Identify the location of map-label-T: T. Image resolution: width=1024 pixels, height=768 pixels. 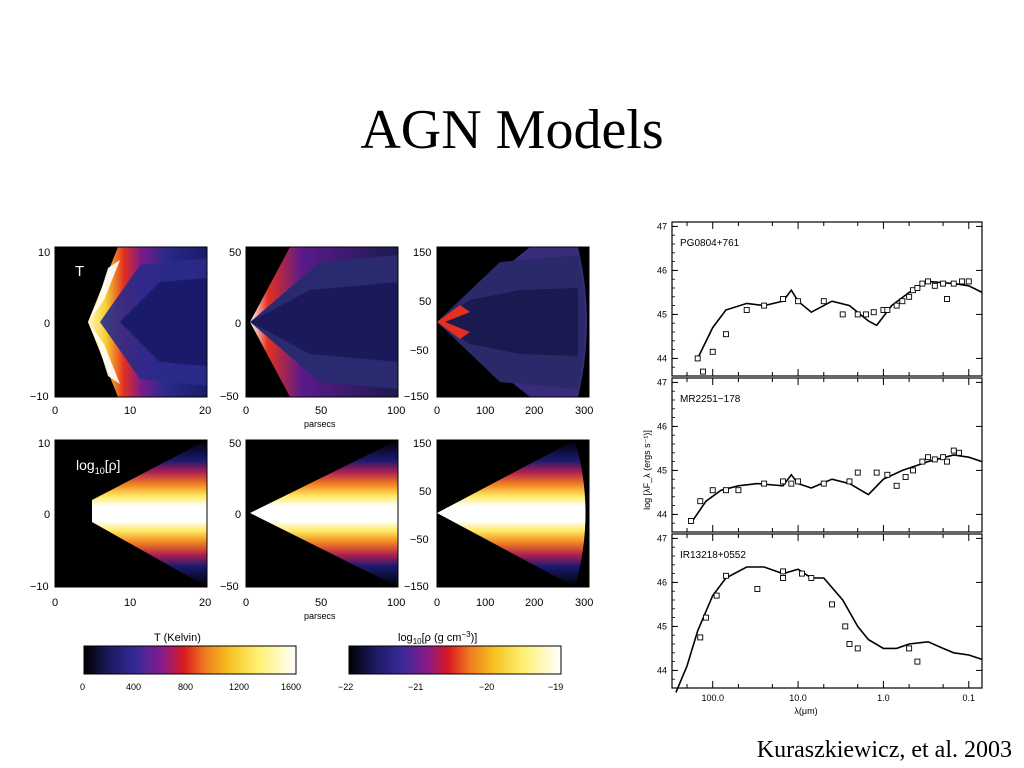
(79, 271).